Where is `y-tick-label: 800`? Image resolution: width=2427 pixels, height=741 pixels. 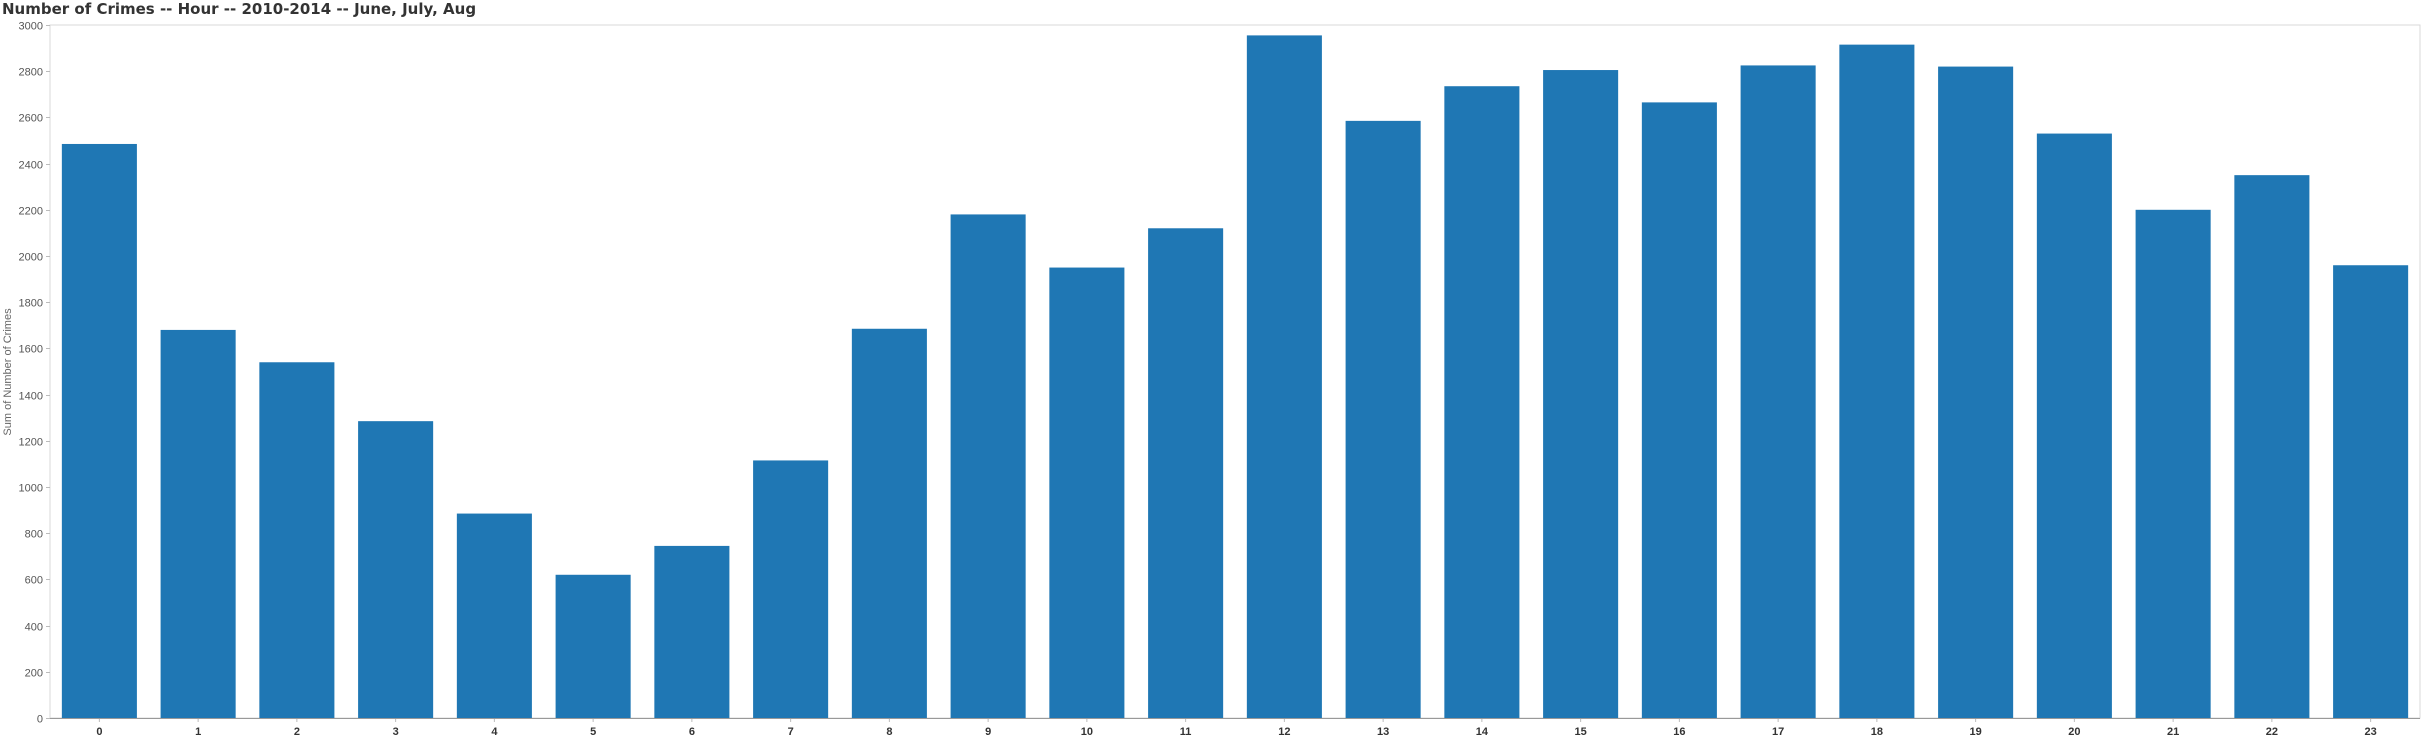 y-tick-label: 800 is located at coordinates (34, 535).